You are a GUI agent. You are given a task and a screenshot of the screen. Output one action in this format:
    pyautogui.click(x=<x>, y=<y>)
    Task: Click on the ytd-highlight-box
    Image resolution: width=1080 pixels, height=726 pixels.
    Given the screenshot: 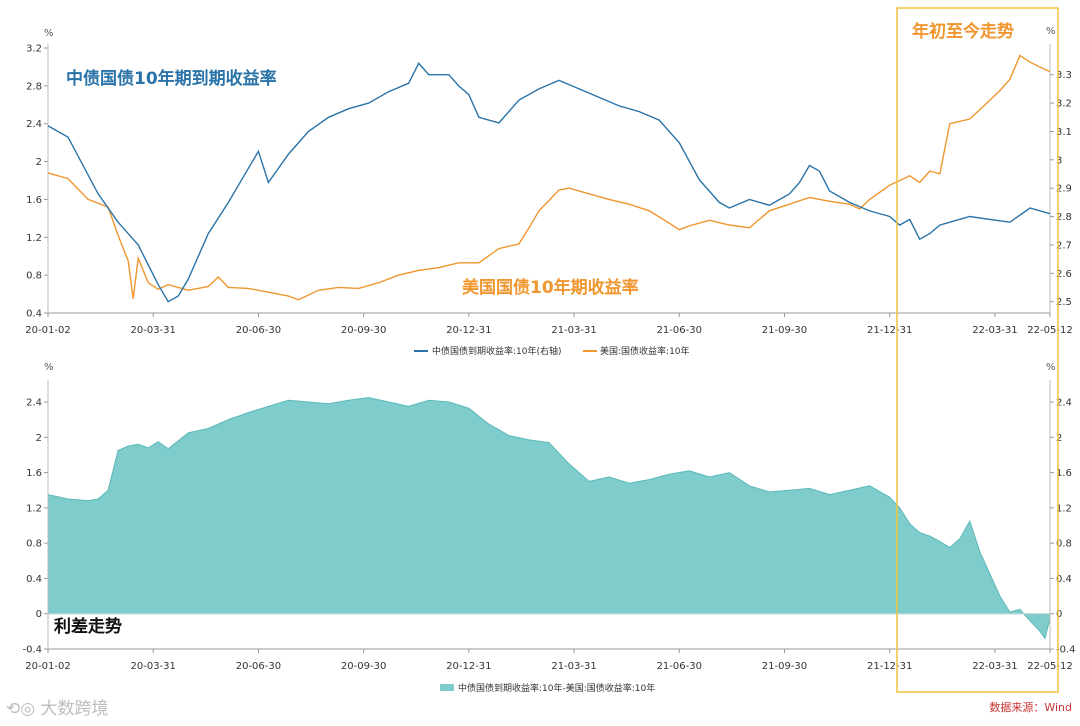 What is the action you would take?
    pyautogui.click(x=977, y=350)
    